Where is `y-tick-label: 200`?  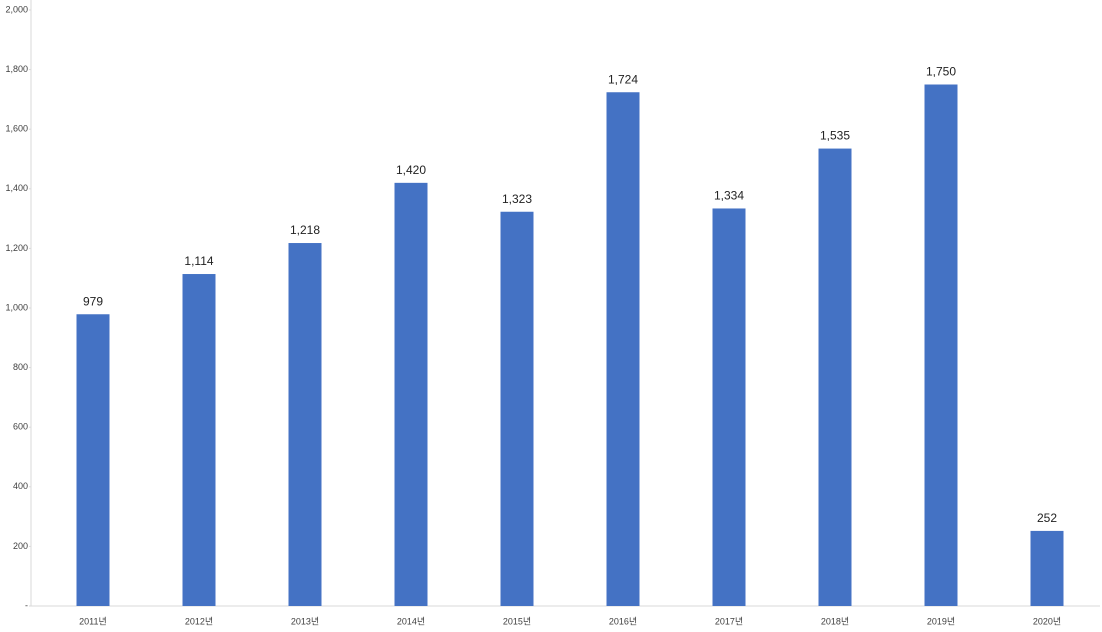 y-tick-label: 200 is located at coordinates (20, 546).